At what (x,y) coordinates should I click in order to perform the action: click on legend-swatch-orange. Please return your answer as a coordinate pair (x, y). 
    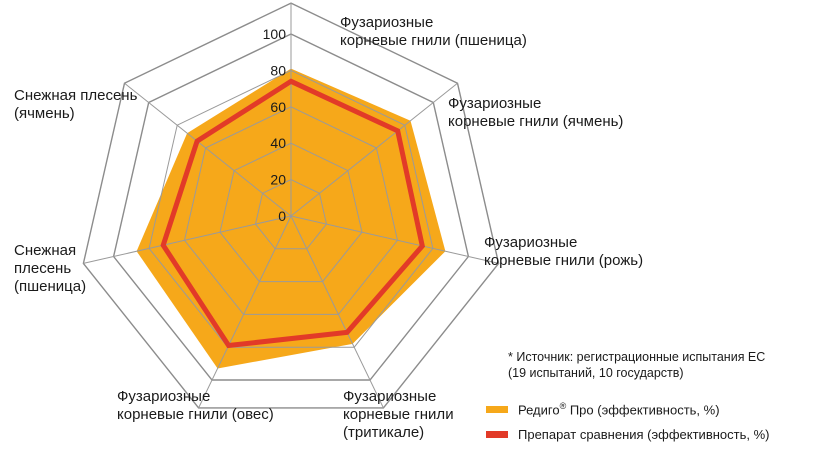
    Looking at the image, I should click on (497, 409).